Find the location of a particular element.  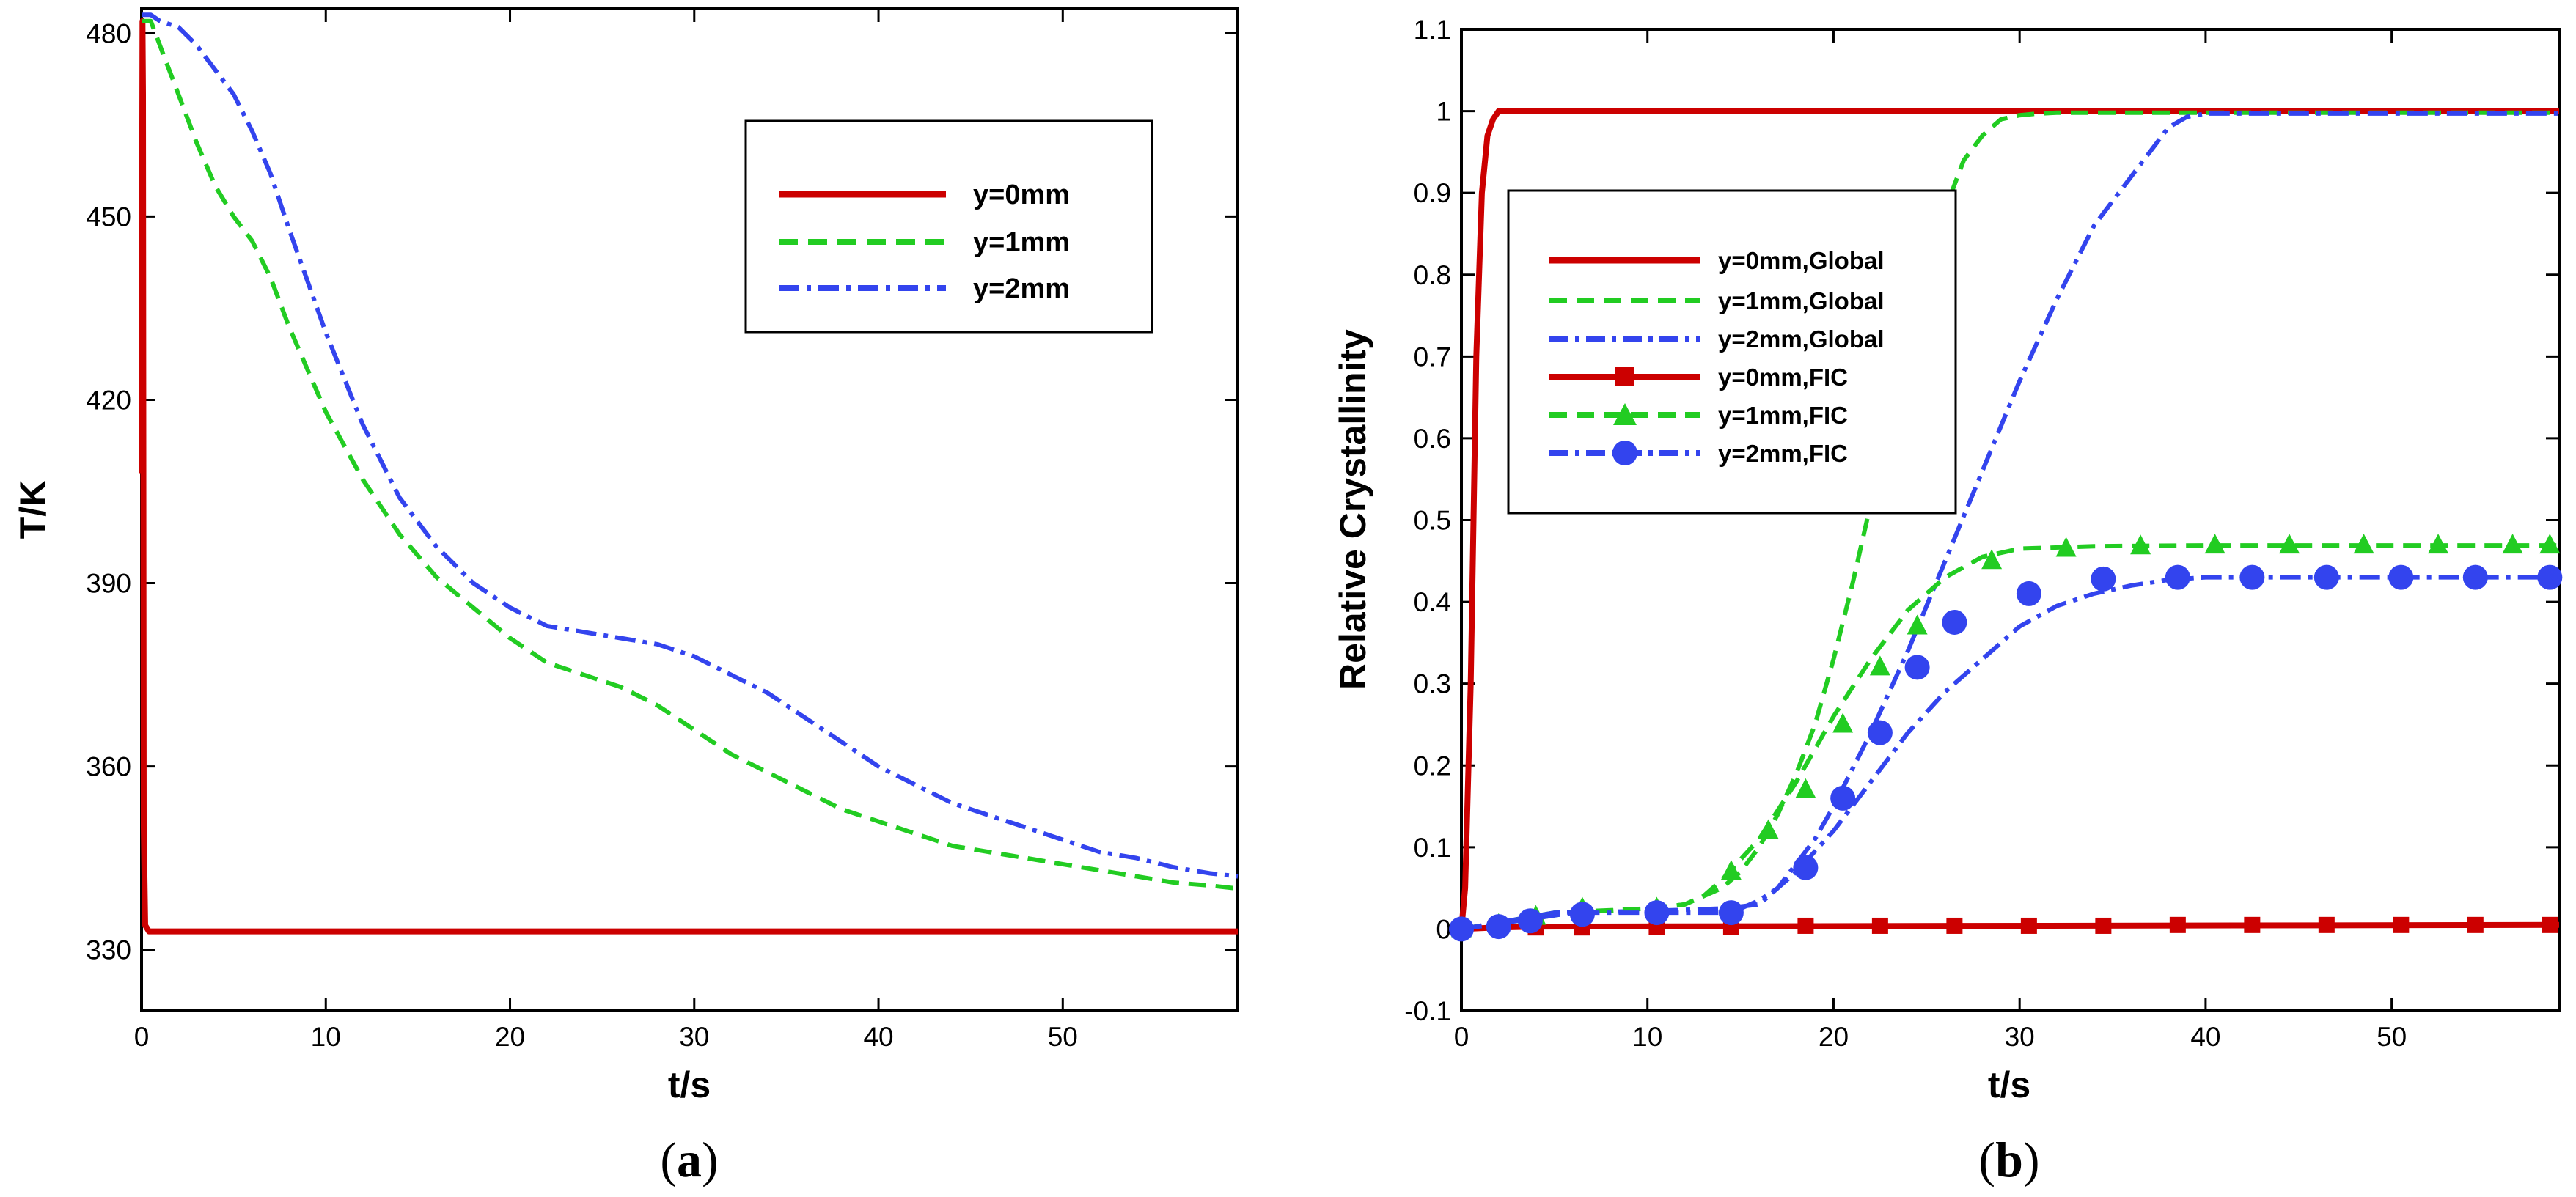

y-tick-label-b-5: 0.4 is located at coordinates (1433, 602).